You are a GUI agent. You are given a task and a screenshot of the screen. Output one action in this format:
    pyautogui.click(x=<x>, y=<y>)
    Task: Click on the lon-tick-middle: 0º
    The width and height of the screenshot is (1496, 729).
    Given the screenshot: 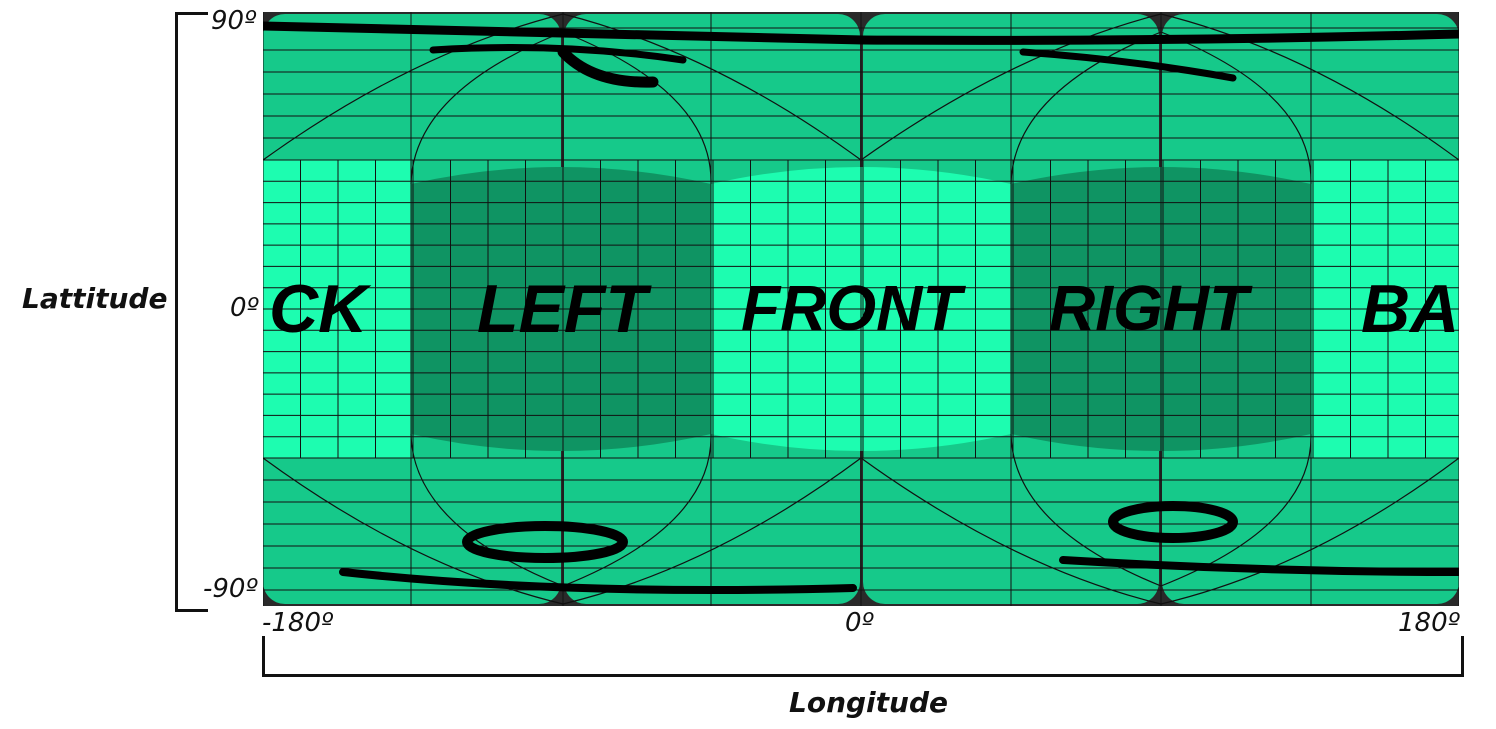 What is the action you would take?
    pyautogui.click(x=859, y=623)
    